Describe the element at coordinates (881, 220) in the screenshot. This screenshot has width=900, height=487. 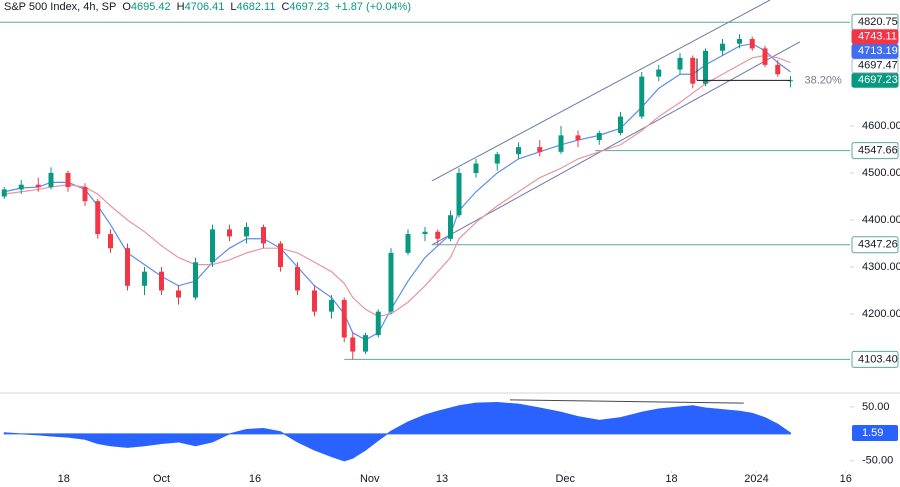
I see `y-tick-label: 4400.00` at that location.